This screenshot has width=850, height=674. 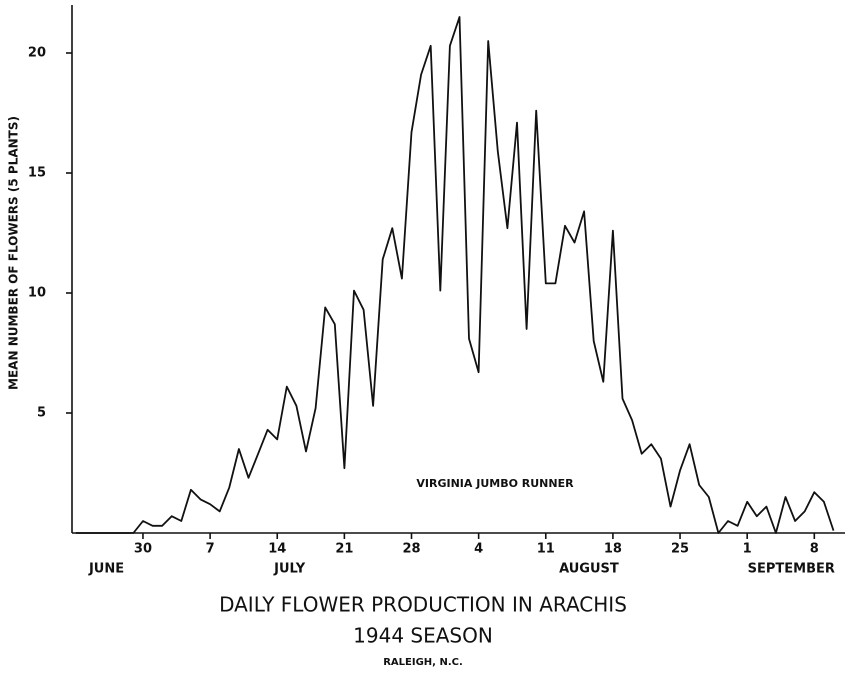 What do you see at coordinates (14, 253) in the screenshot?
I see `y-axis-label: MEAN NUMBER OF FLOWERS (5 PLANTS)` at bounding box center [14, 253].